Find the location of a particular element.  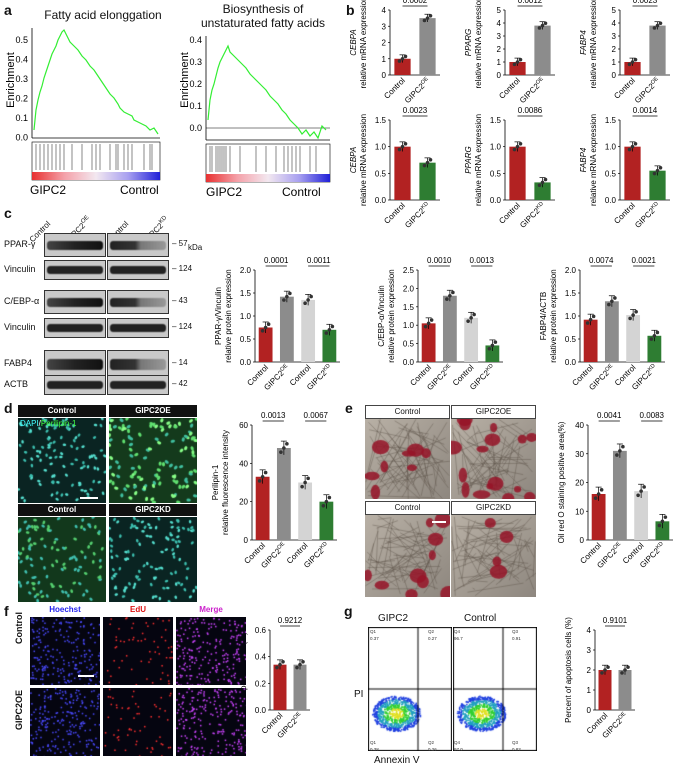

if-image-control is located at coordinates (62, 460).